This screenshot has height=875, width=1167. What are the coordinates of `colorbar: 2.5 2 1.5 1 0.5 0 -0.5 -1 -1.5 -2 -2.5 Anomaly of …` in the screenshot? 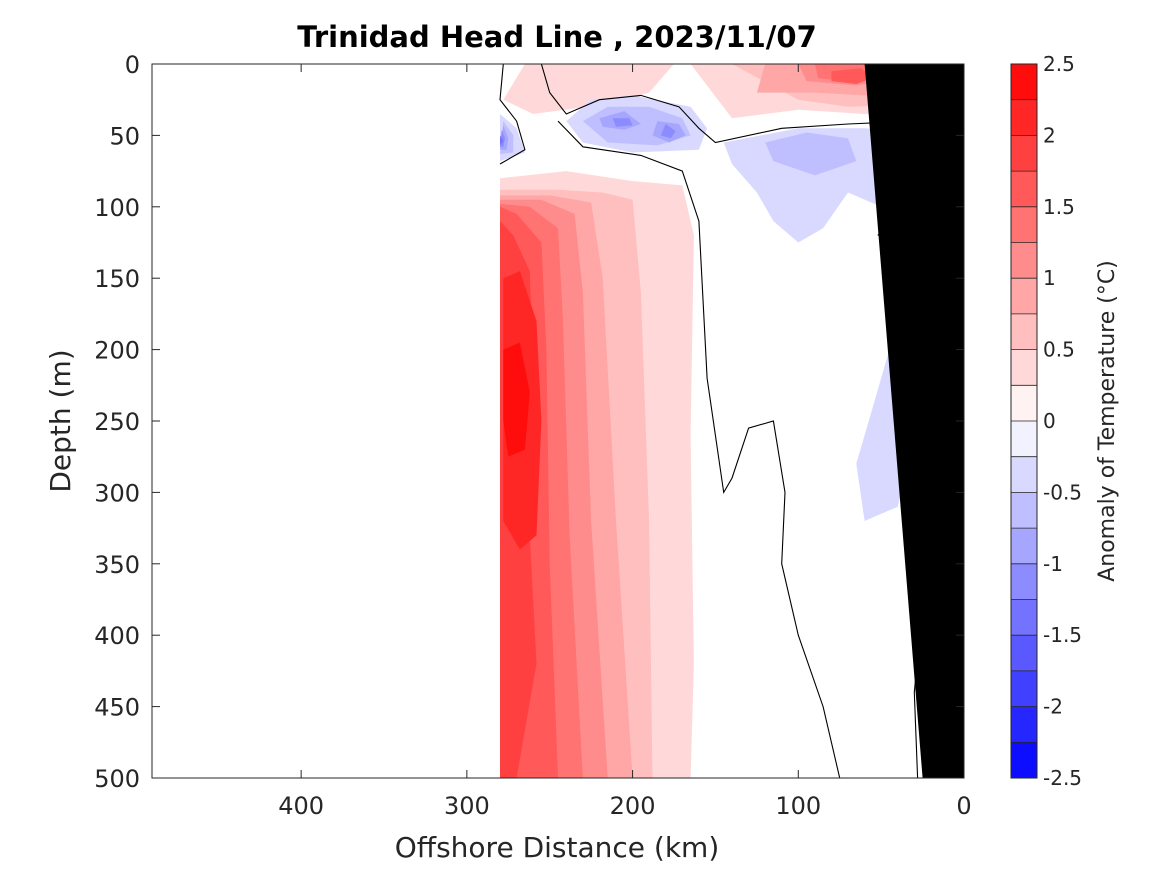 It's located at (1065, 421).